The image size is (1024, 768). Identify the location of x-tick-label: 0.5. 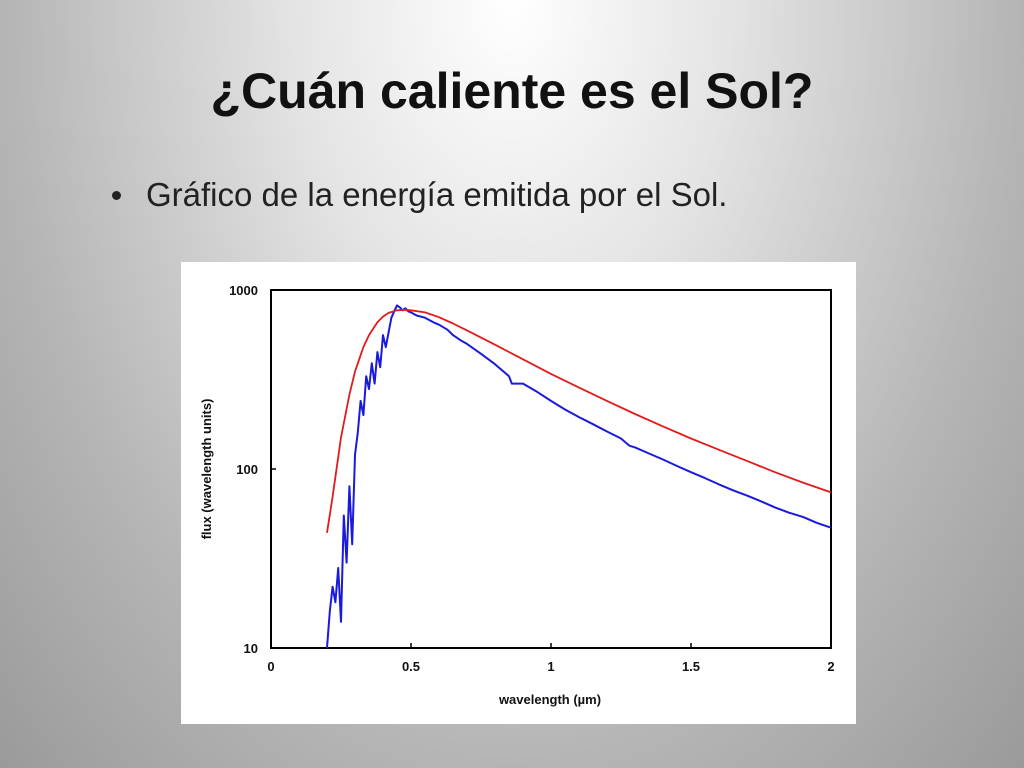
(411, 666).